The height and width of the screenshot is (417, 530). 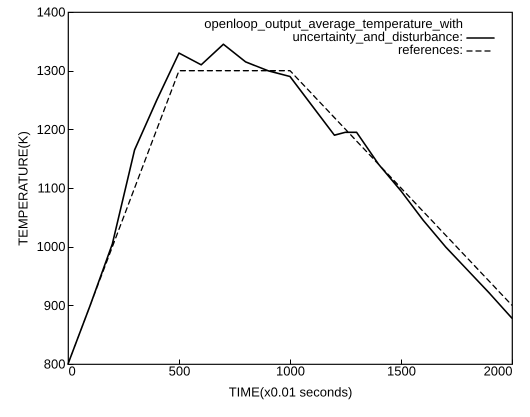 I want to click on legend-label: openloop_output_average_temperature_with uncertainty_and_disturbance:, so click(x=333, y=30).